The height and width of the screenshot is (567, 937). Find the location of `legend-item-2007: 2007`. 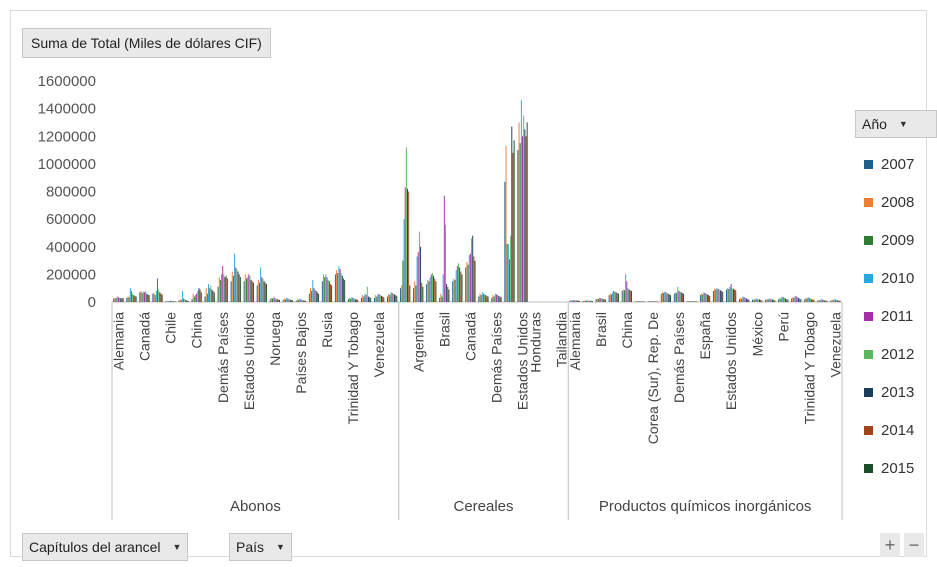

legend-item-2007: 2007 is located at coordinates (889, 164).